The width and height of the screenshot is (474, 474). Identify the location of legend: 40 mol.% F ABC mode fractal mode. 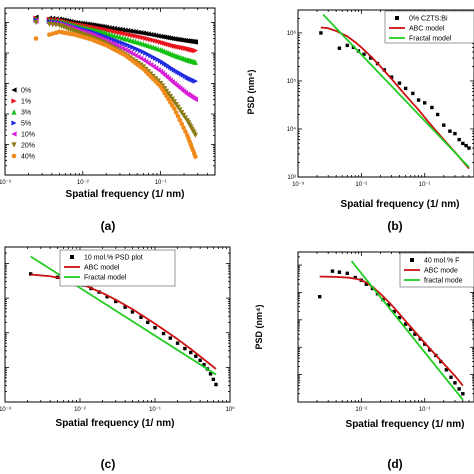
(436, 270).